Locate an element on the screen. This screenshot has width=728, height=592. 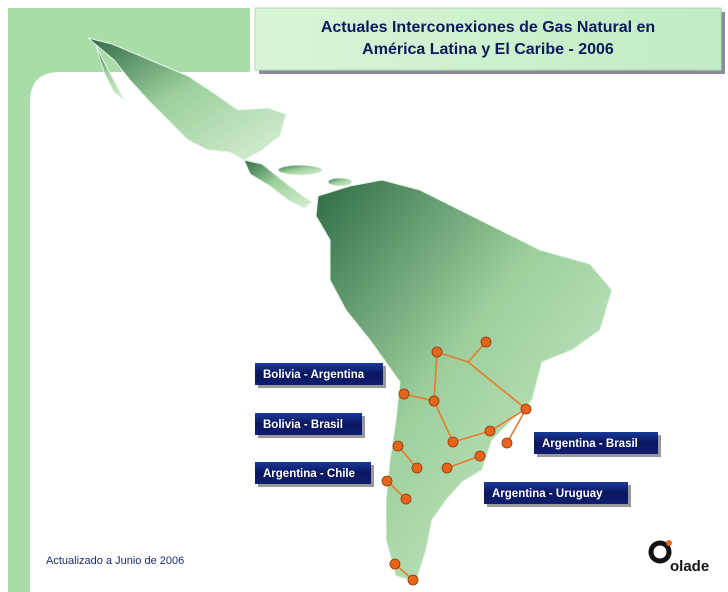
connection-label: Bolivia - Brasil is located at coordinates (303, 425).